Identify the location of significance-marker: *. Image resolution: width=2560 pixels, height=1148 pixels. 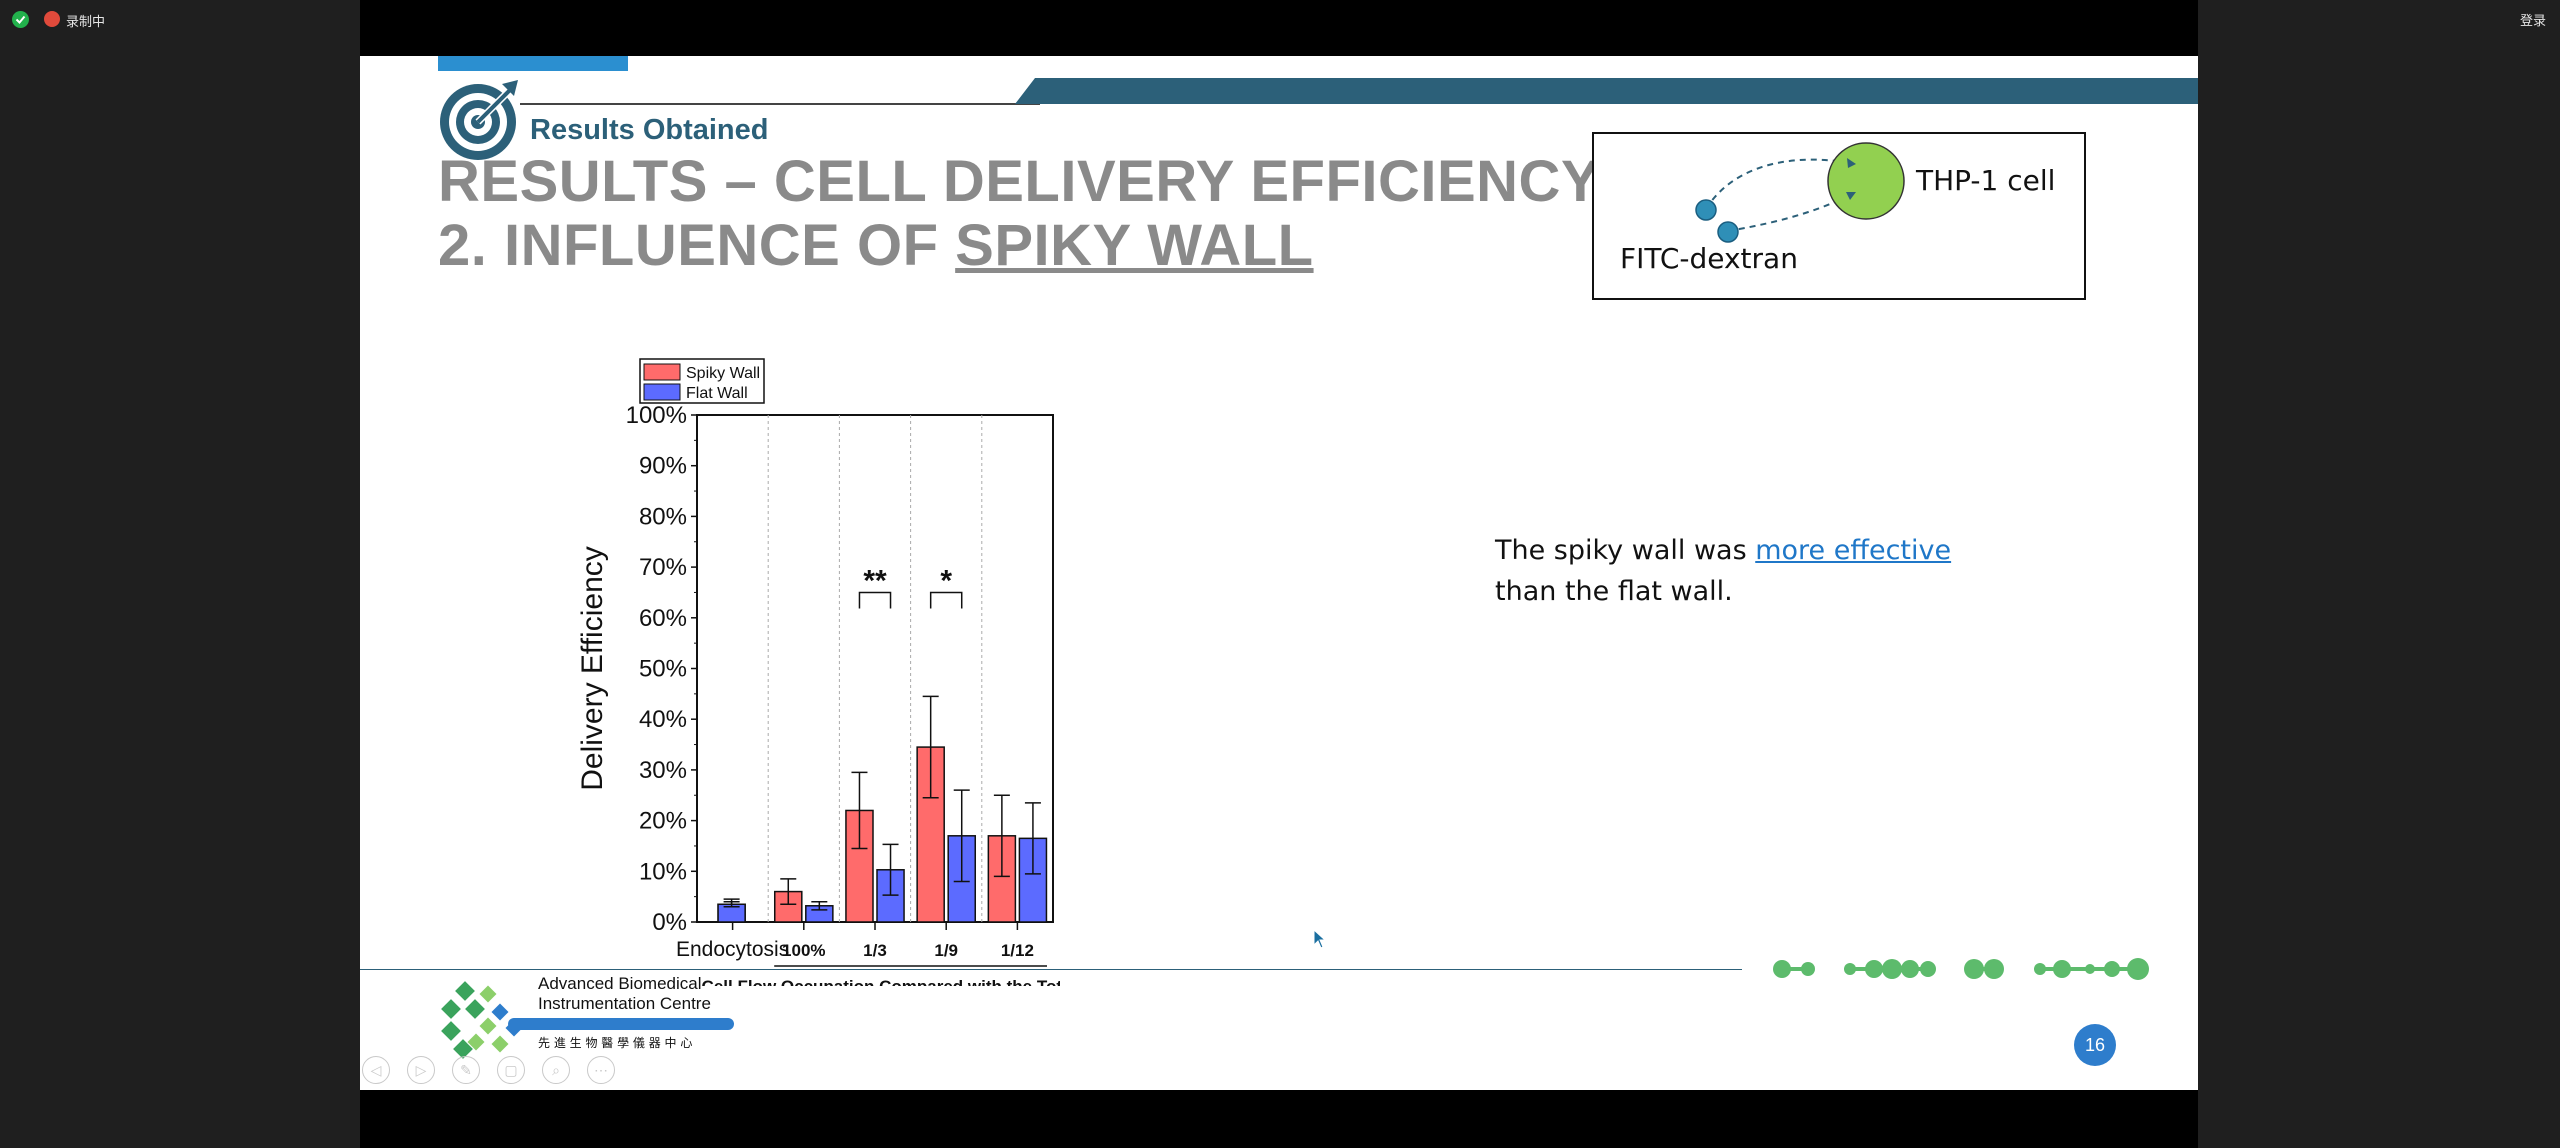
(946, 580).